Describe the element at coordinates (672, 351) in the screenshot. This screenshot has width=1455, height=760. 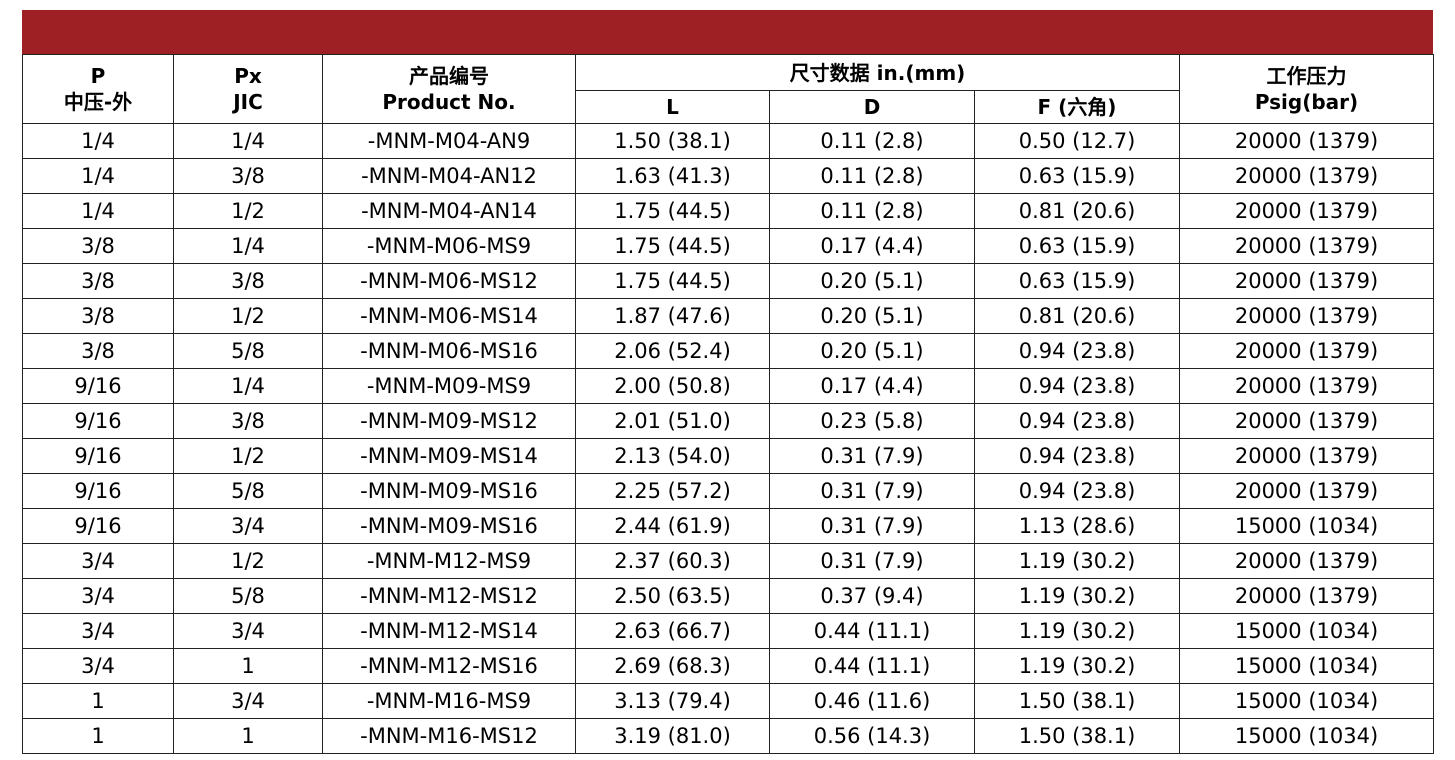
I see `cell: 2.06 (52.4)` at that location.